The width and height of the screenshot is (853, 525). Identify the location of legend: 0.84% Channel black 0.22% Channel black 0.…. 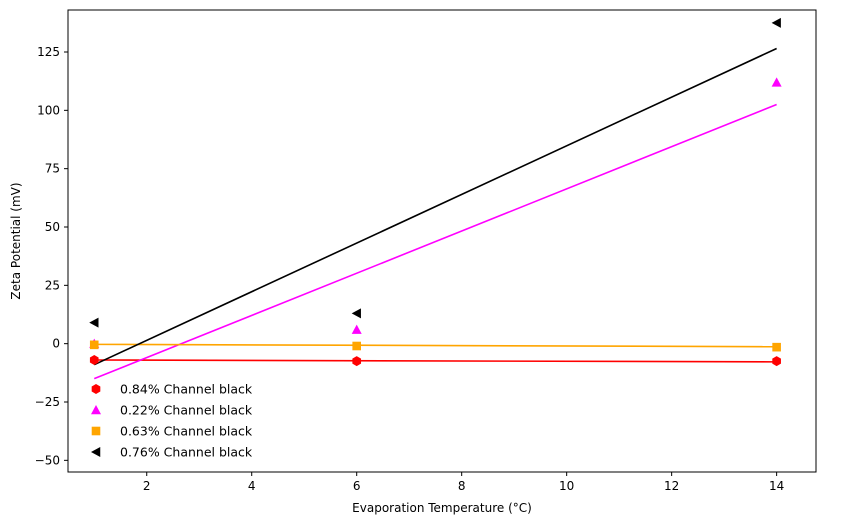
(172, 421).